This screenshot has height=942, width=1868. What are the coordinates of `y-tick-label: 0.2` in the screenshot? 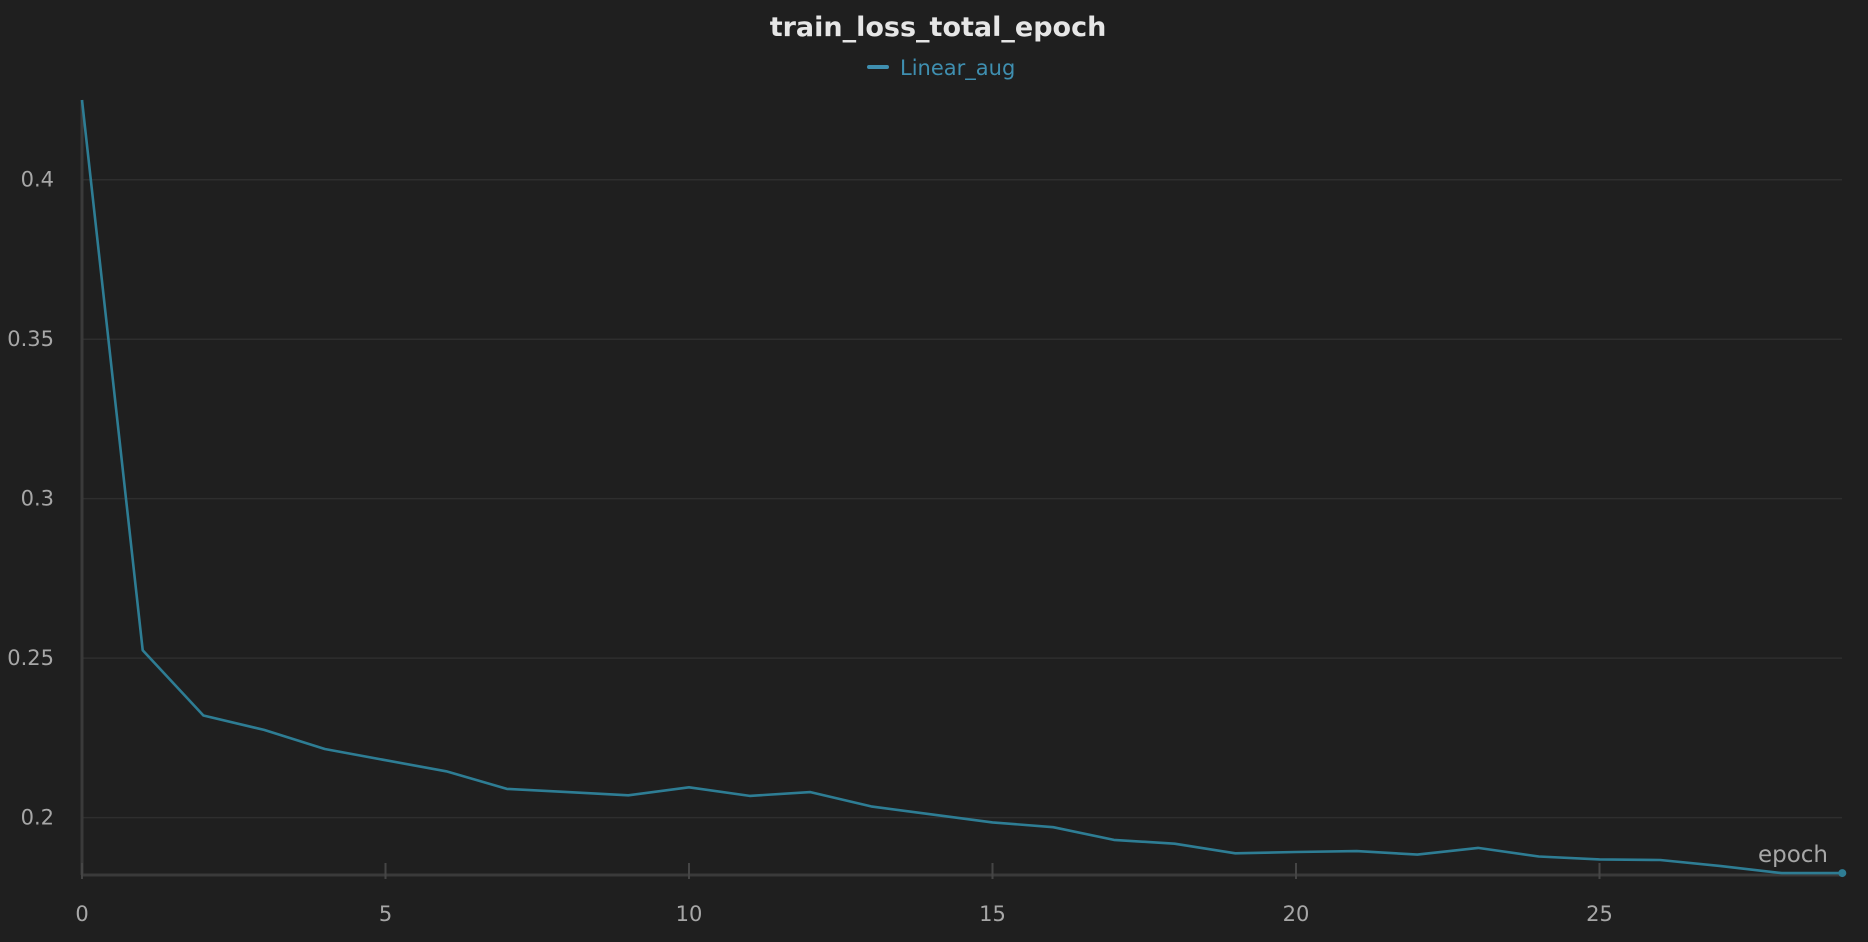 It's located at (37, 818).